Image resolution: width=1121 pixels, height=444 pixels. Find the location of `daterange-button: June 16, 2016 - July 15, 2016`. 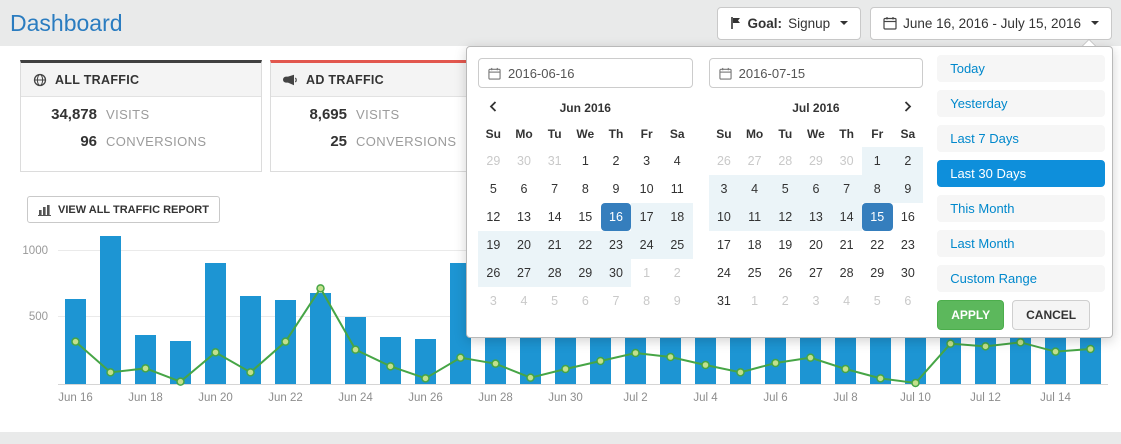

daterange-button: June 16, 2016 - July 15, 2016 is located at coordinates (991, 23).